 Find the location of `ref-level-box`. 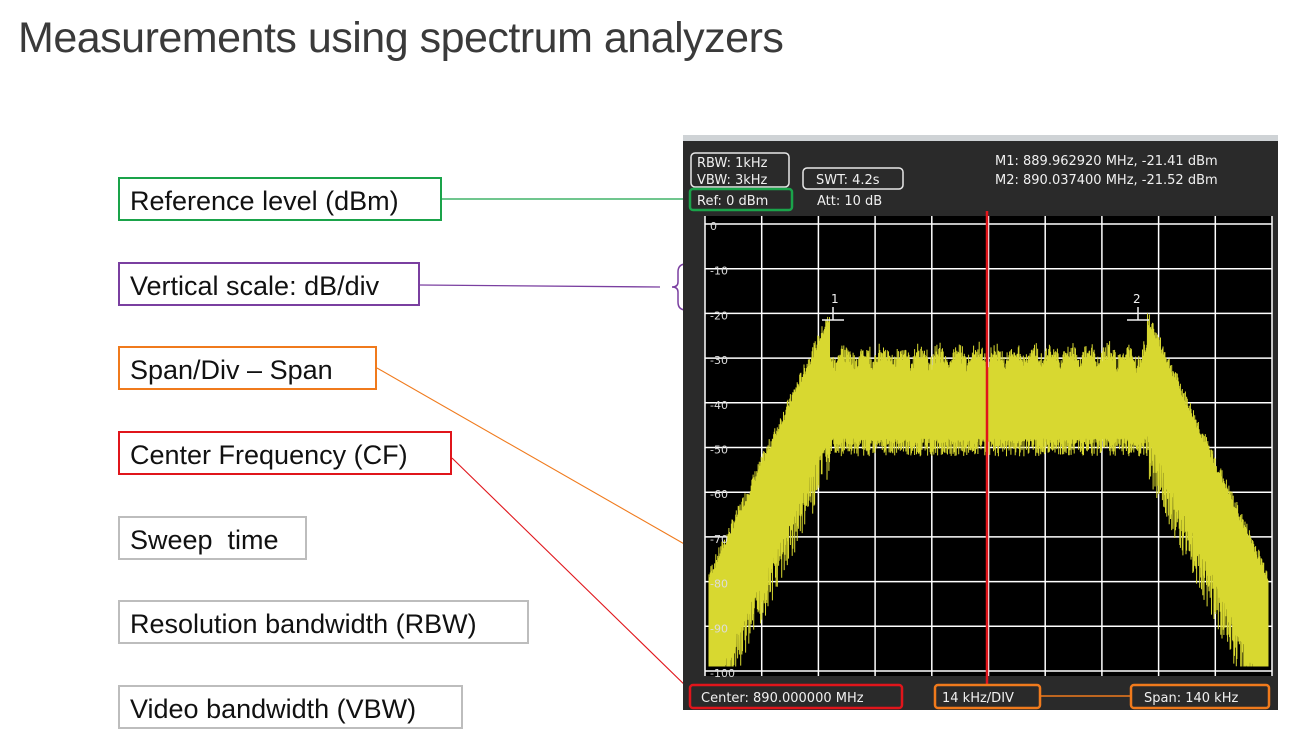

ref-level-box is located at coordinates (741, 199).